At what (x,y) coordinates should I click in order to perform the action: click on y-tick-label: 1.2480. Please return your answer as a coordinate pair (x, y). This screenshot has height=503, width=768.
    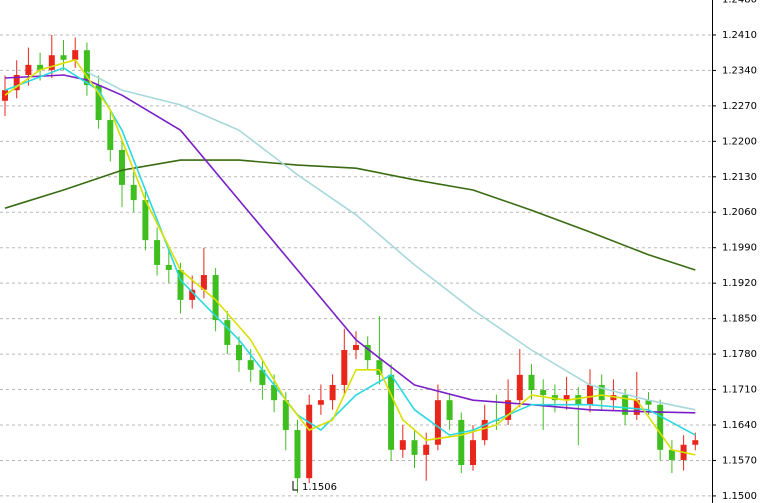
    Looking at the image, I should click on (739, 2).